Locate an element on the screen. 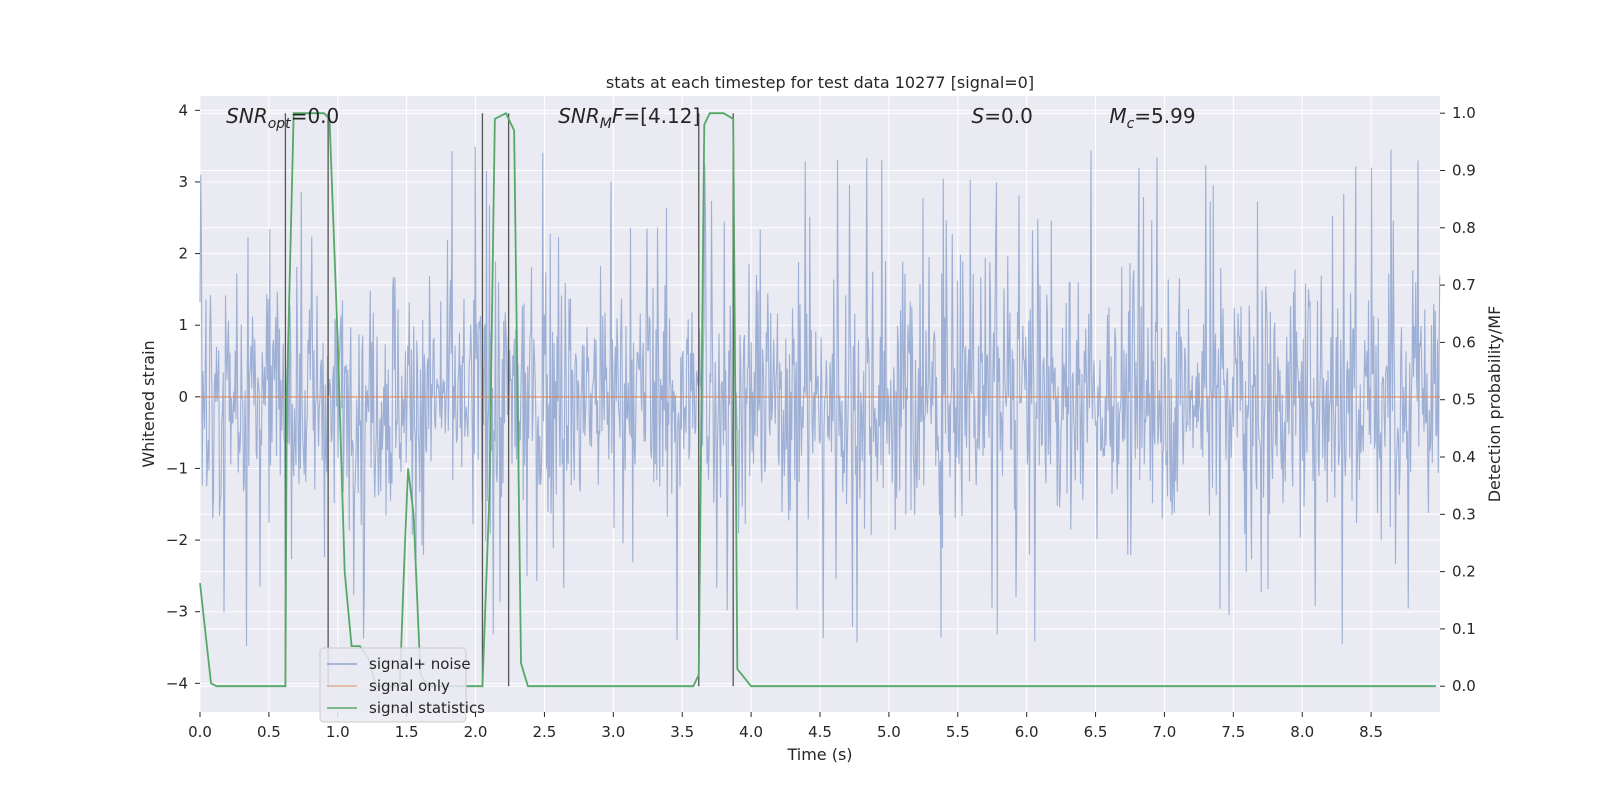 This screenshot has width=1600, height=800. annotation-label: SNRopt=0.0 is located at coordinates (282, 118).